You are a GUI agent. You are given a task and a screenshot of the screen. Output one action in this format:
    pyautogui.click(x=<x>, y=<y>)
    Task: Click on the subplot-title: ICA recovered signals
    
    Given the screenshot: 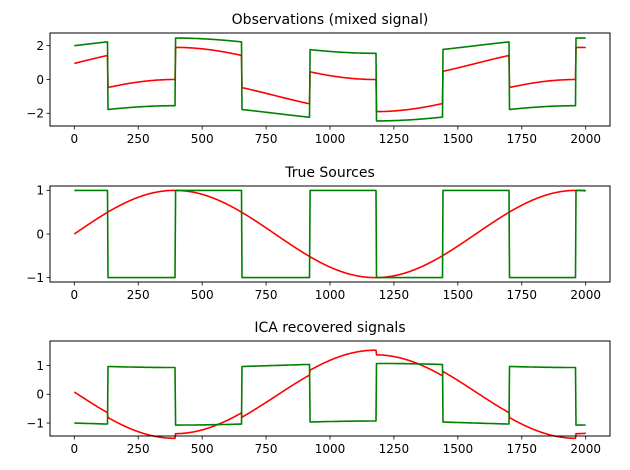 What is the action you would take?
    pyautogui.click(x=329, y=328)
    